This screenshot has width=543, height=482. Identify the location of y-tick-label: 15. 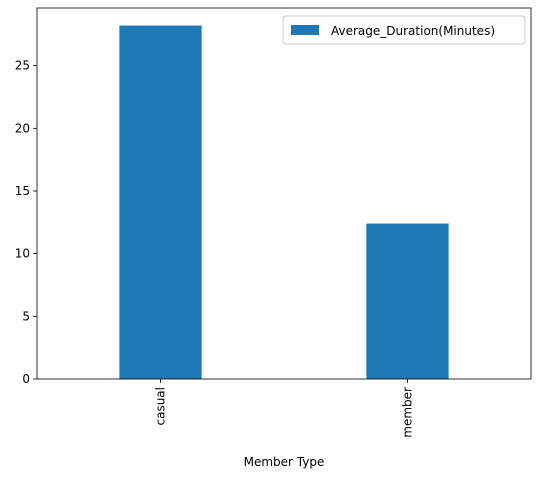
(22, 191).